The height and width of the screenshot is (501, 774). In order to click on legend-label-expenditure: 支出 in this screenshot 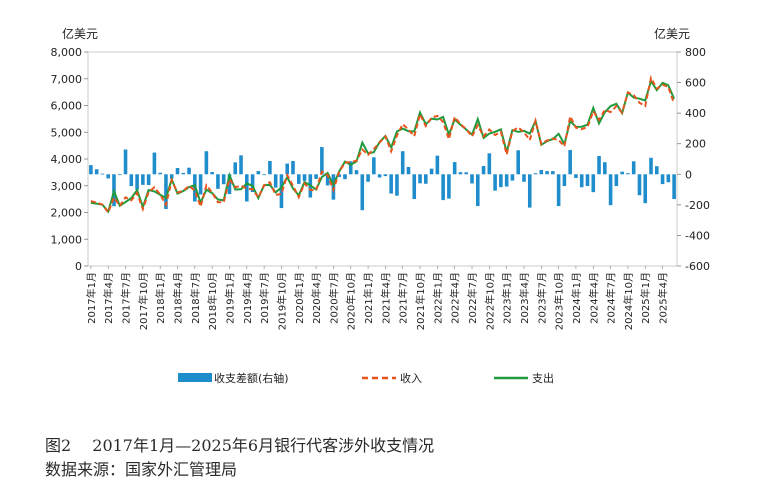, I will do `click(543, 378)`.